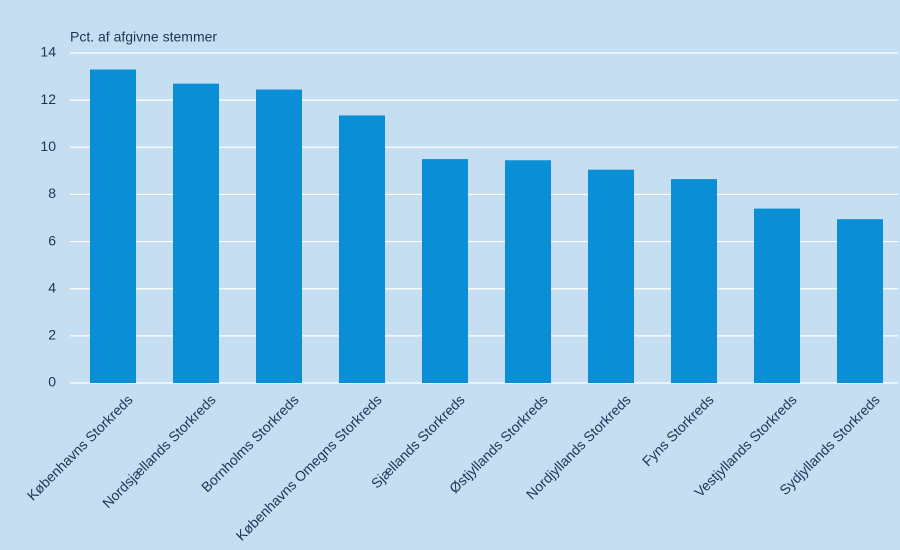 This screenshot has width=900, height=550. What do you see at coordinates (52, 193) in the screenshot?
I see `y-tick-label: 8` at bounding box center [52, 193].